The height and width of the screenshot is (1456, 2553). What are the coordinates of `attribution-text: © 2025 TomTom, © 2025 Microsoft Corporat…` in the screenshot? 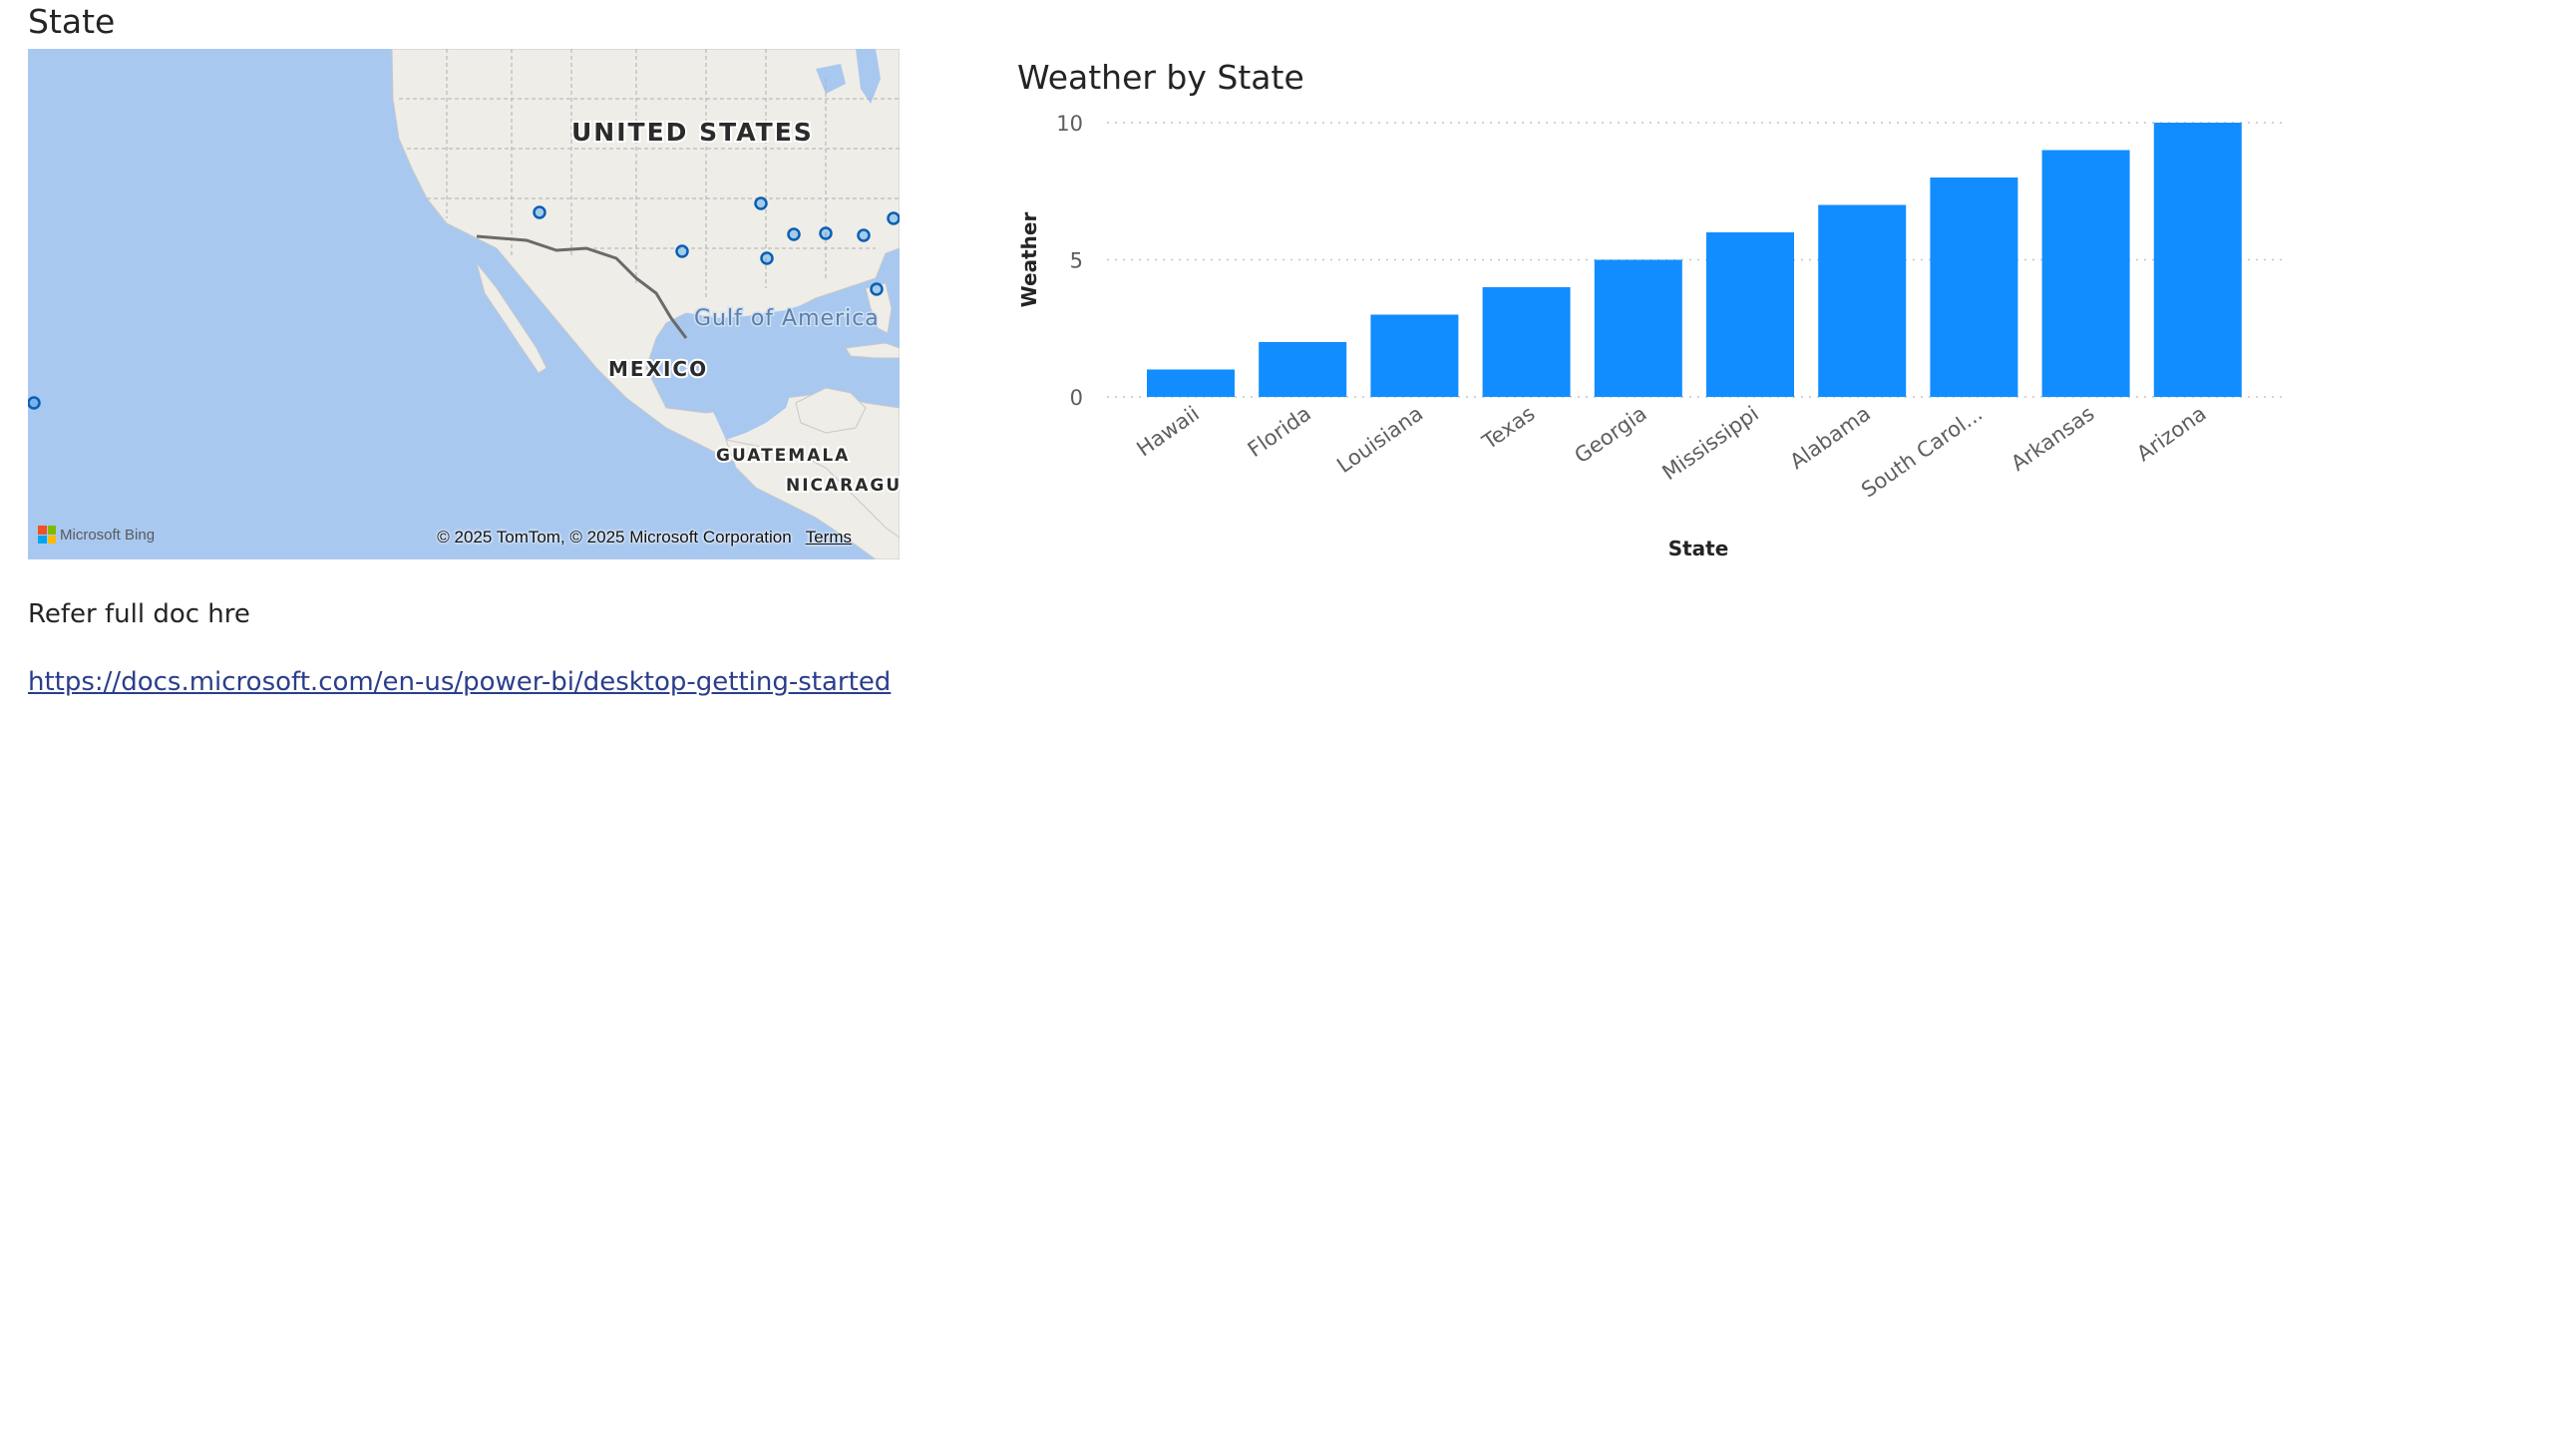 It's located at (614, 537).